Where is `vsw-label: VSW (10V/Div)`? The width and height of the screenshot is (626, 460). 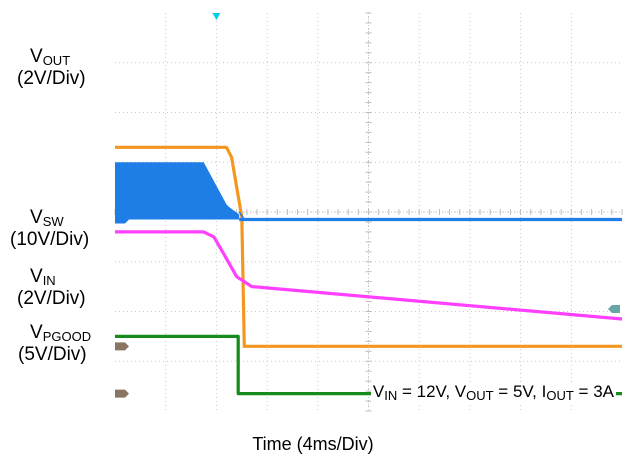
vsw-label: VSW (10V/Div) is located at coordinates (50, 228).